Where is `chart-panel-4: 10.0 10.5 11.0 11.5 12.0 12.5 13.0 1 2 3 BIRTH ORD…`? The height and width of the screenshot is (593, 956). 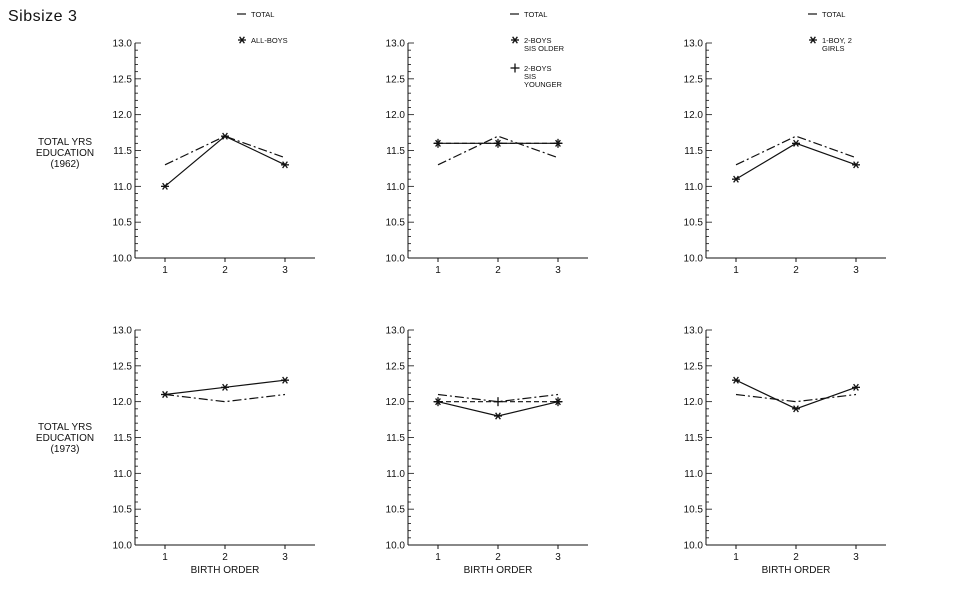
chart-panel-4: 10.0 10.5 11.0 11.5 12.0 12.5 13.0 1 2 3 BIRTH ORD… is located at coordinates (214, 451).